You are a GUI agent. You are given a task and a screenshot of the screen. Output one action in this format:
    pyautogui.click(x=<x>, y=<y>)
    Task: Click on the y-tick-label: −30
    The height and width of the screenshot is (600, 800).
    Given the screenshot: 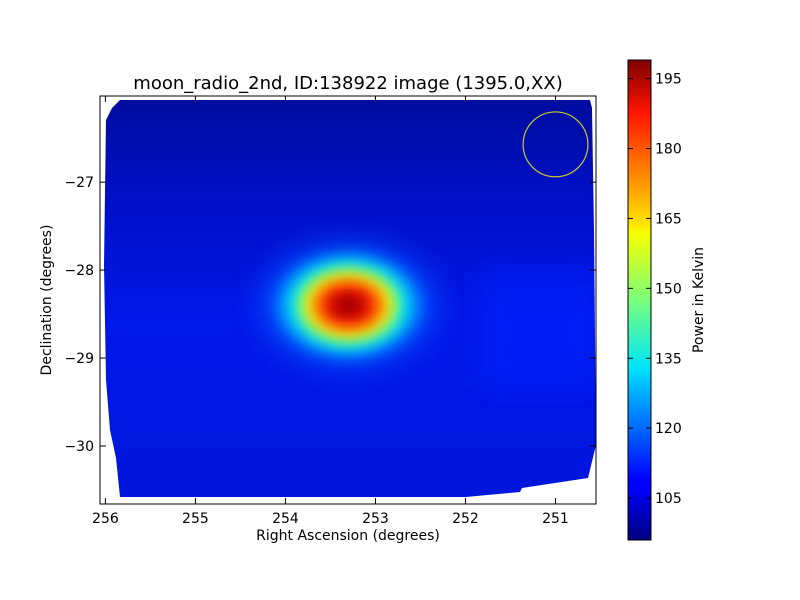 What is the action you would take?
    pyautogui.click(x=79, y=447)
    